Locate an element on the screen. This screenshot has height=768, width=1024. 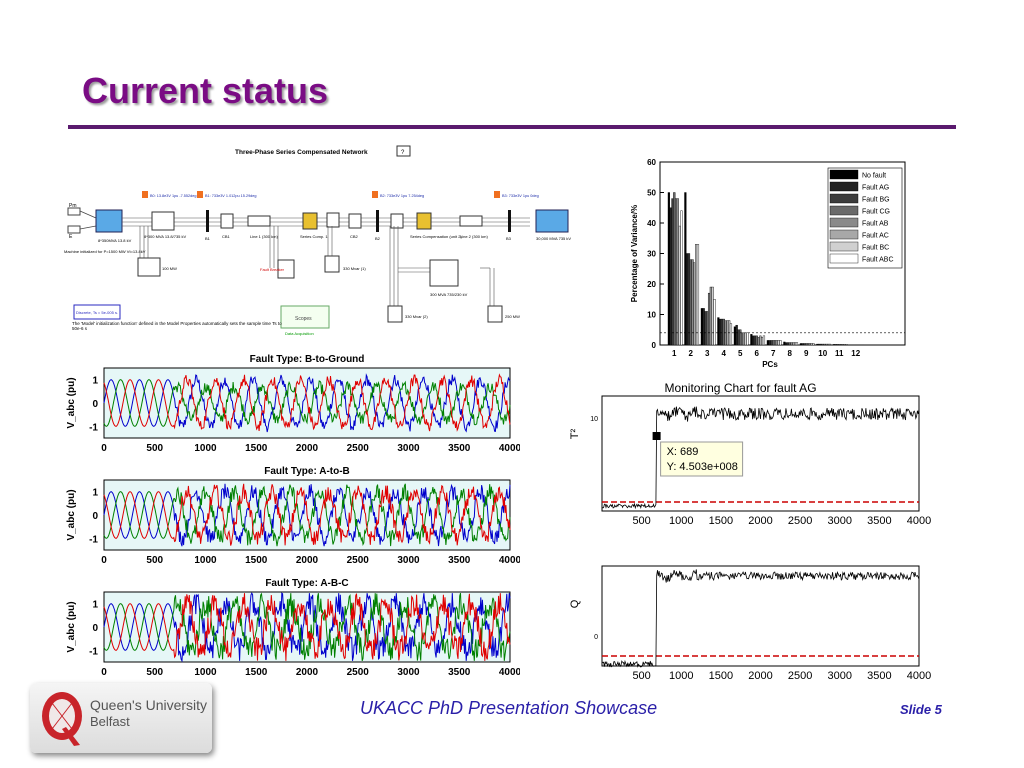
scopes-block is located at coordinates (305, 317).